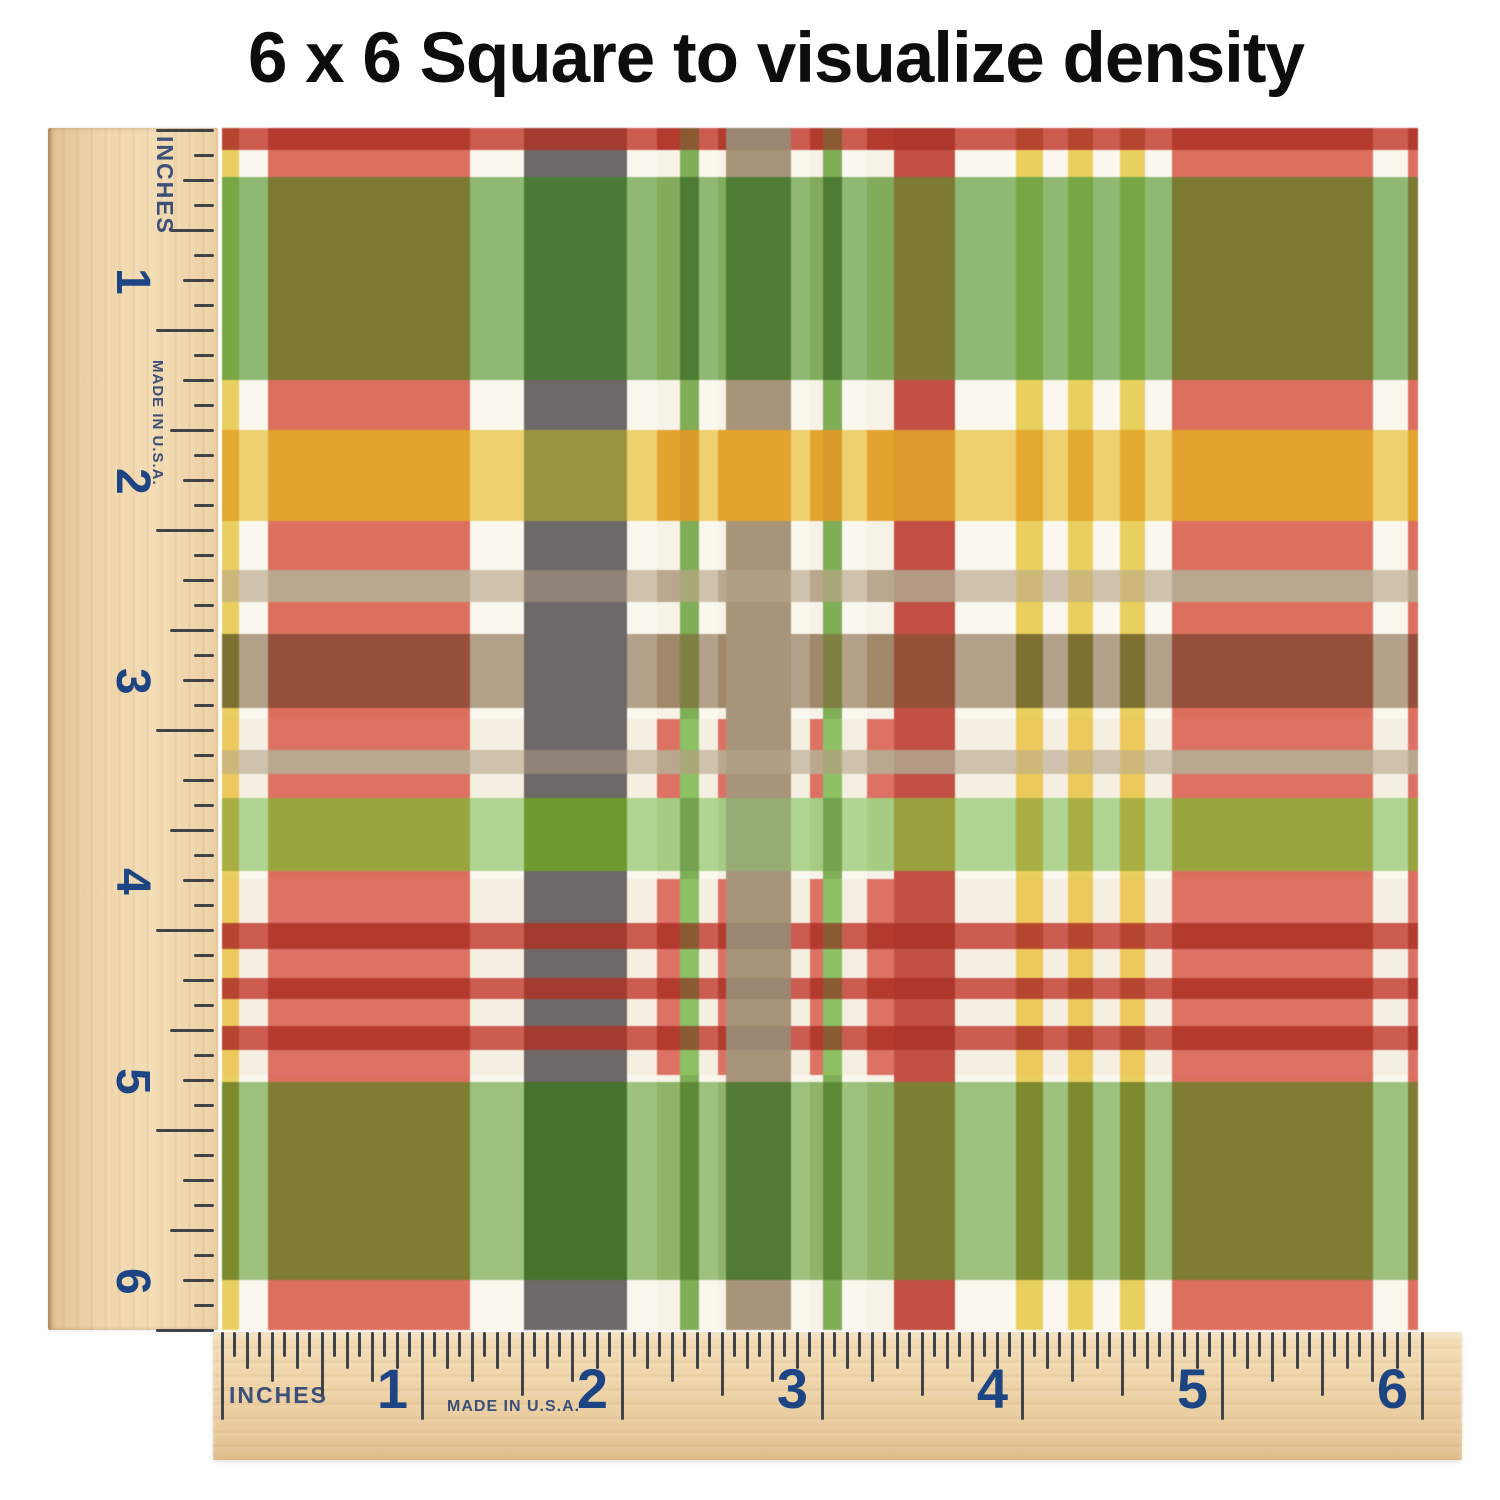  I want to click on vertical-ruler-unit-label: INCHES, so click(165, 185).